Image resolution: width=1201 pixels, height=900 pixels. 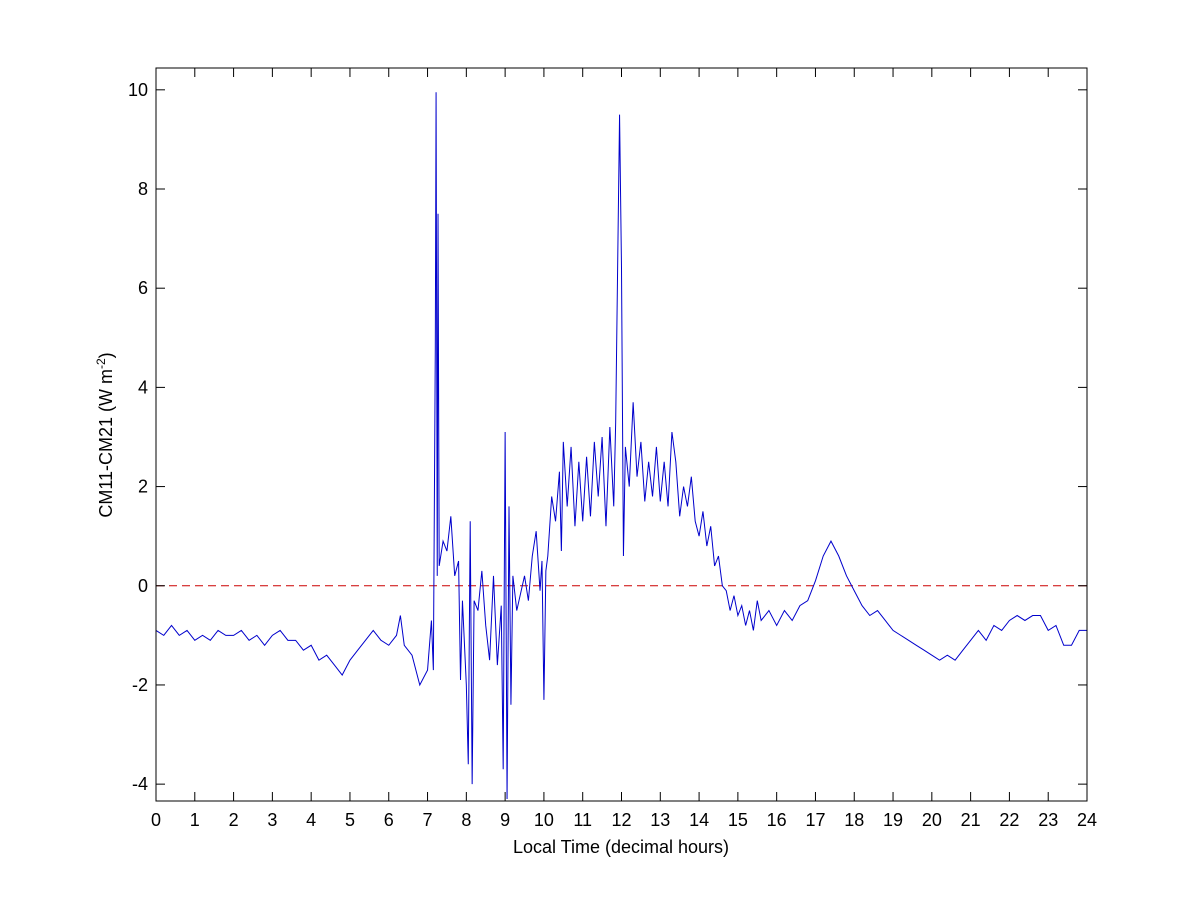 I want to click on x-tick-label: 18, so click(x=854, y=820).